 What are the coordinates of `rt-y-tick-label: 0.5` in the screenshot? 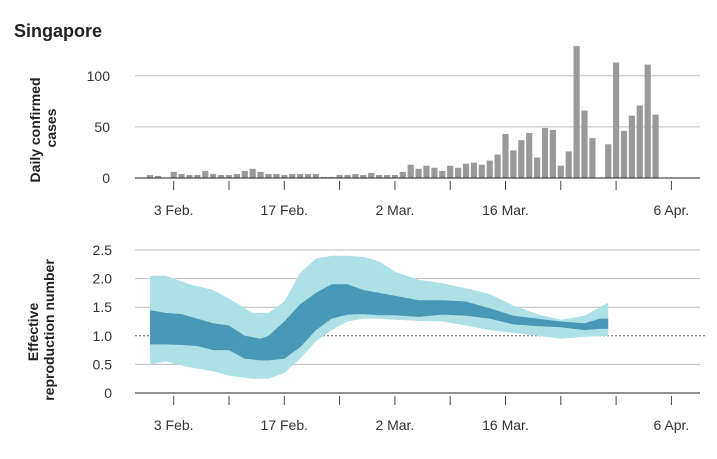 It's located at (103, 364).